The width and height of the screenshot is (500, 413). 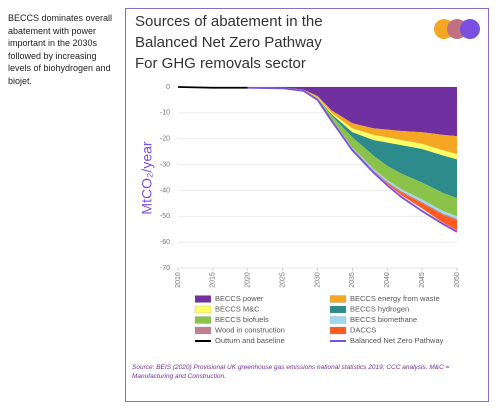 What do you see at coordinates (147, 177) in the screenshot?
I see `y-axis-label: MtCO₂/year` at bounding box center [147, 177].